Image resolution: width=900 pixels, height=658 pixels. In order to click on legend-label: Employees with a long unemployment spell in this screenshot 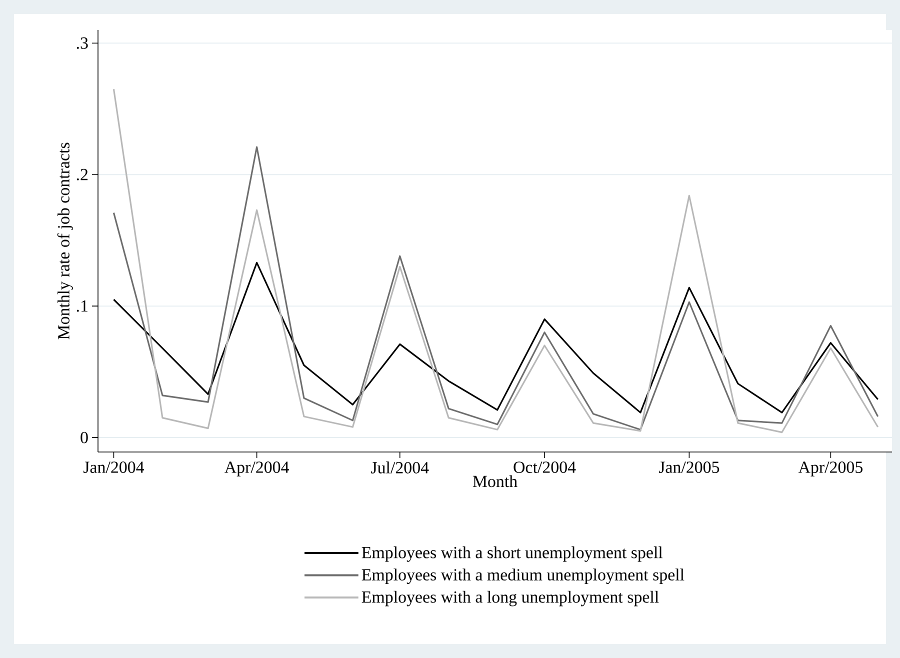, I will do `click(510, 598)`.